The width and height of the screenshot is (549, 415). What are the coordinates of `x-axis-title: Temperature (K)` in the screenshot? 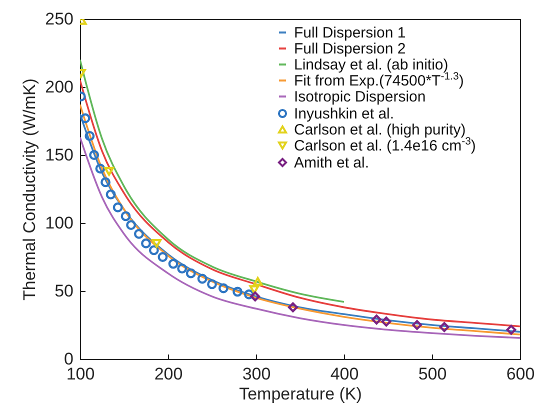 It's located at (300, 394).